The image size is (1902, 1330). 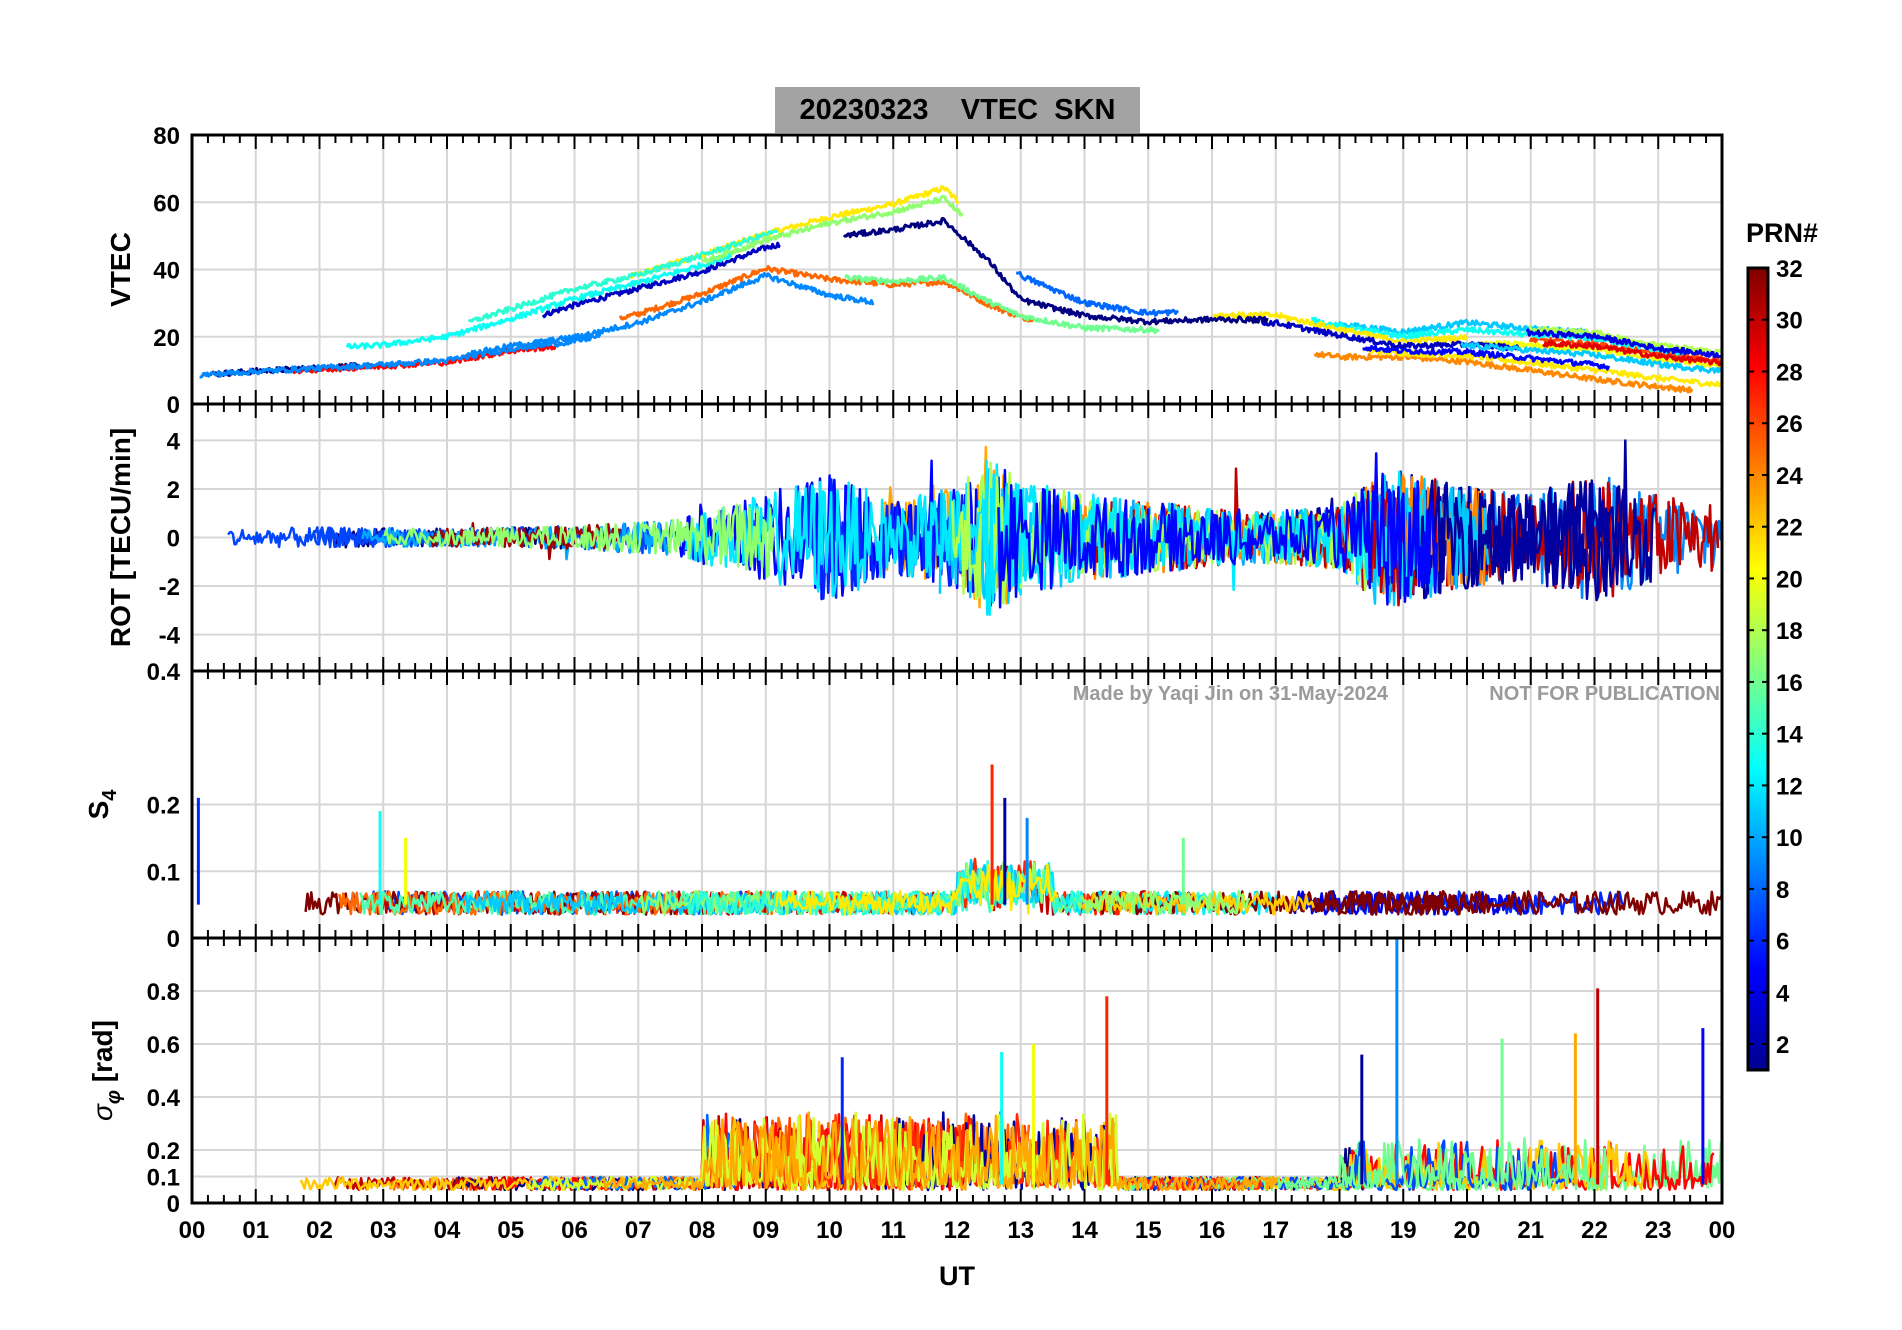 What do you see at coordinates (1231, 694) in the screenshot?
I see `watermark-author: Made by Yaqi Jin on 31-May-2024` at bounding box center [1231, 694].